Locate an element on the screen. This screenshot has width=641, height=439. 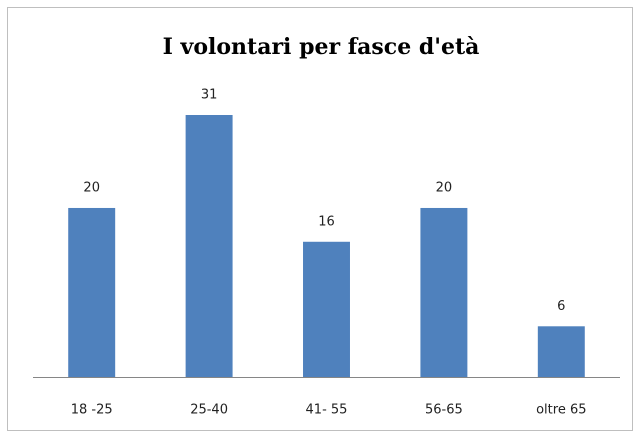
x-tick-label: 25-40 is located at coordinates (209, 410).